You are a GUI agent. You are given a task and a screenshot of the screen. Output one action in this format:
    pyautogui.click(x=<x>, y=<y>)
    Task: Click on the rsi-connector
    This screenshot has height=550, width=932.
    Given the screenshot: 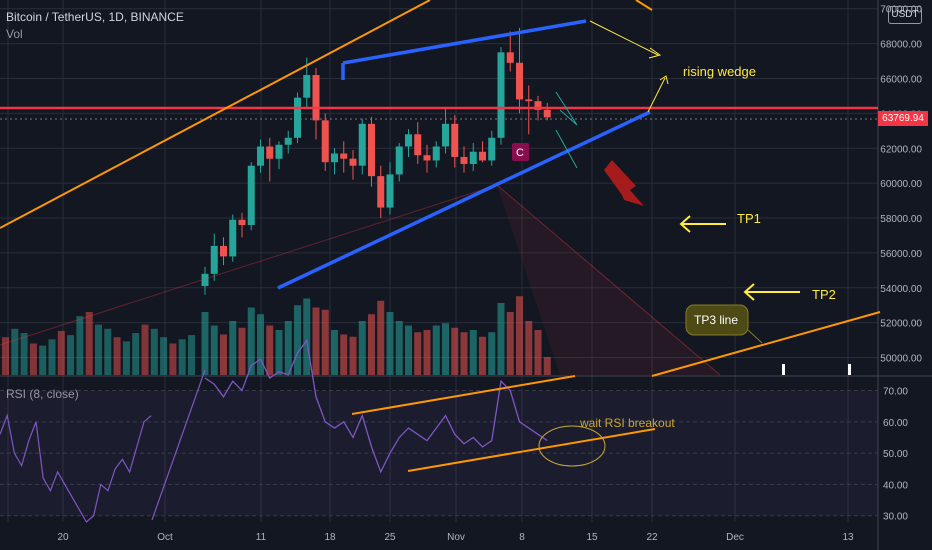 What is the action you would take?
    pyautogui.click(x=178, y=445)
    